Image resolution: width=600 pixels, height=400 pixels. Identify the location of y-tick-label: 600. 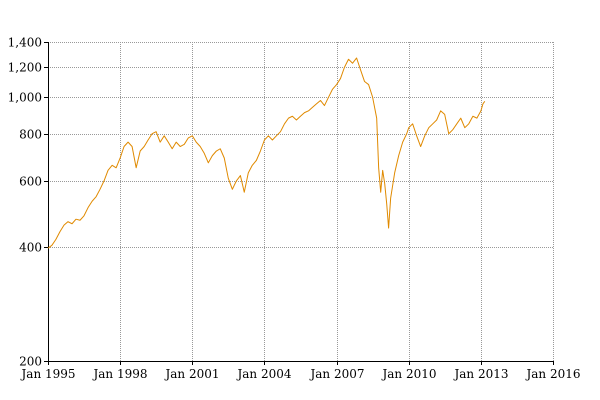
(30, 182).